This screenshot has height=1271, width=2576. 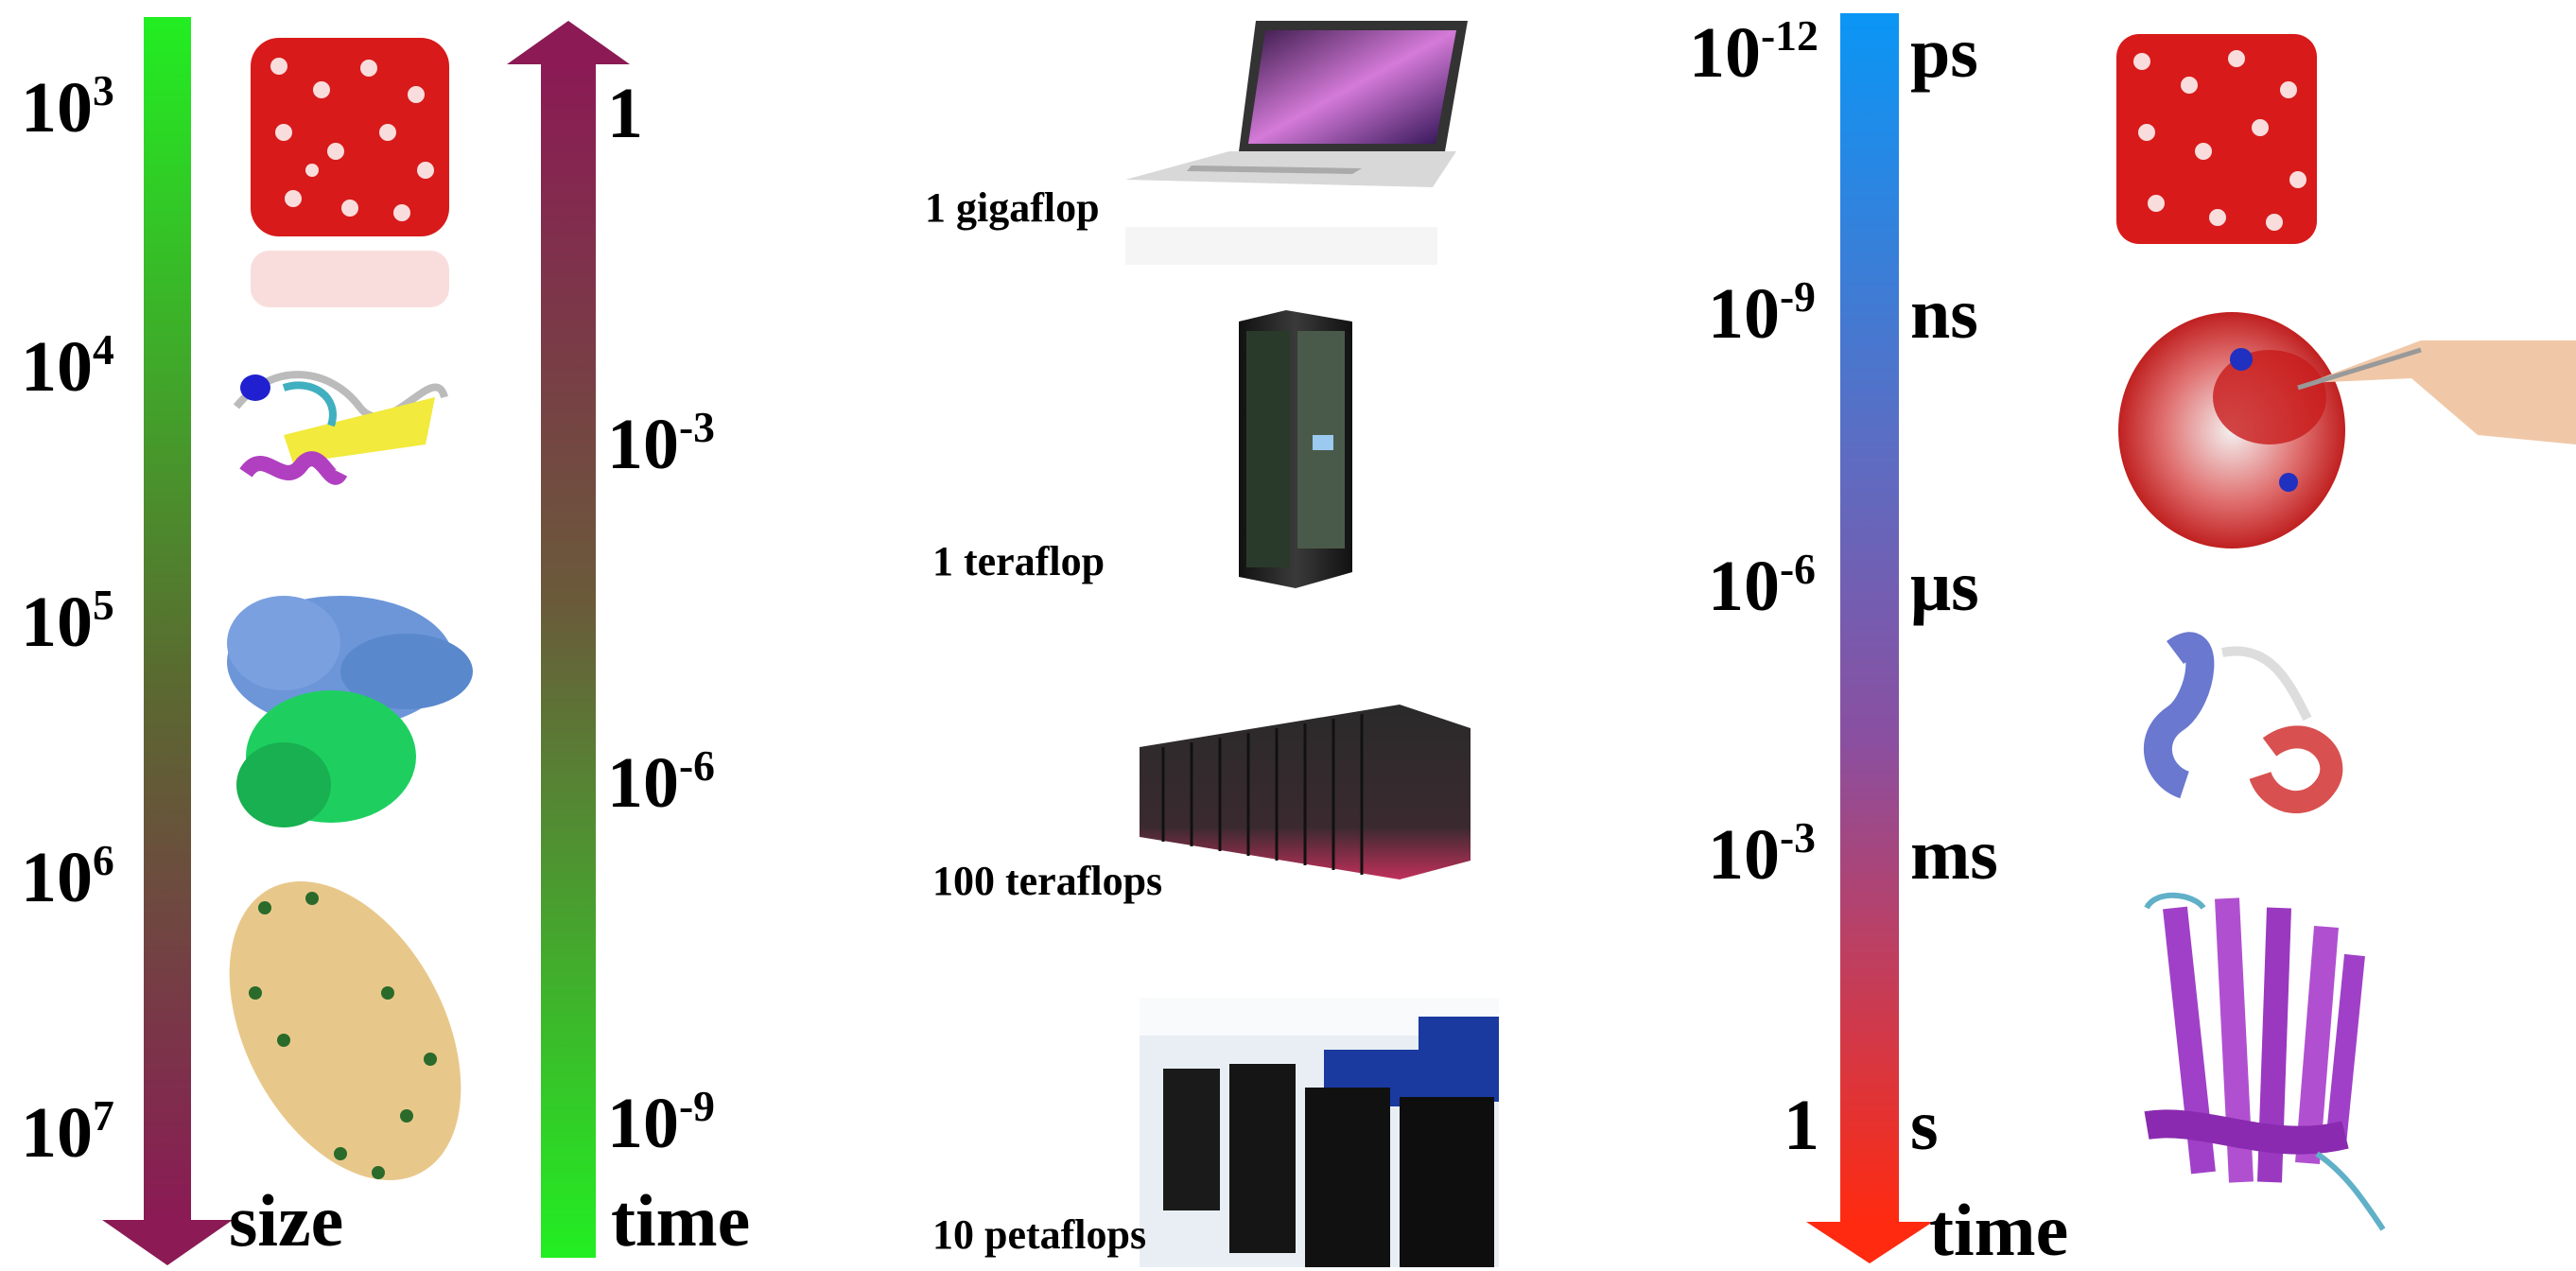 What do you see at coordinates (1039, 1234) in the screenshot?
I see `computer-label-4: 10 petaflops` at bounding box center [1039, 1234].